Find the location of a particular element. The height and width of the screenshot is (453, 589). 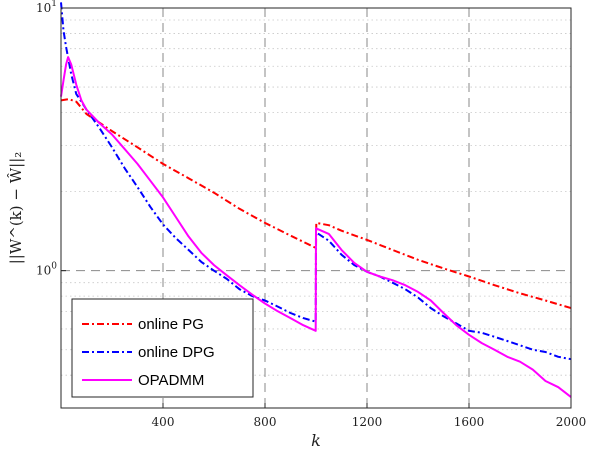

x-tick-label: 800 is located at coordinates (265, 422).